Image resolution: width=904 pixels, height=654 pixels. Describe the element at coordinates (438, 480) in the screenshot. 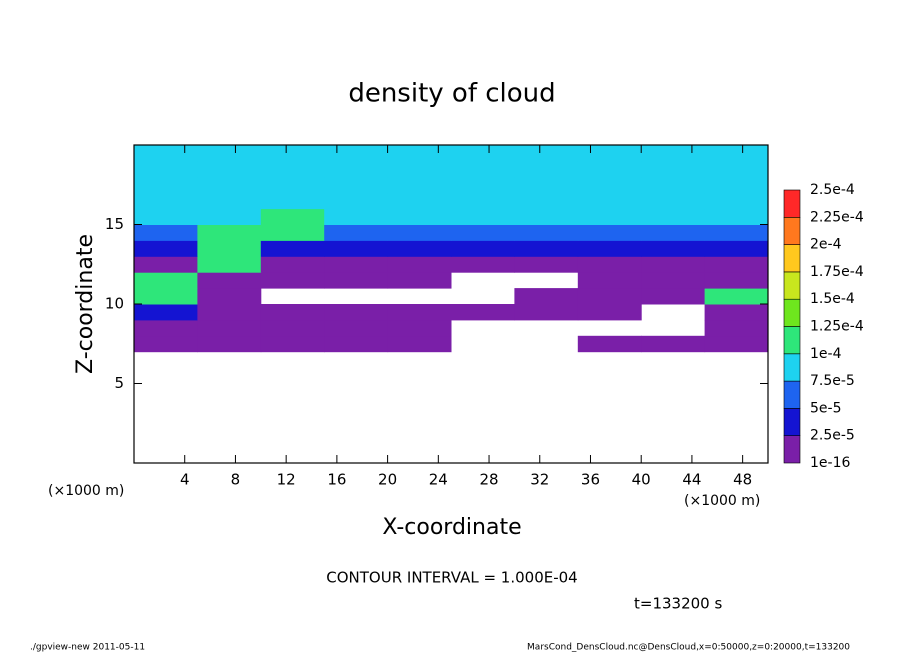

I see `x-tick-label: 24` at that location.